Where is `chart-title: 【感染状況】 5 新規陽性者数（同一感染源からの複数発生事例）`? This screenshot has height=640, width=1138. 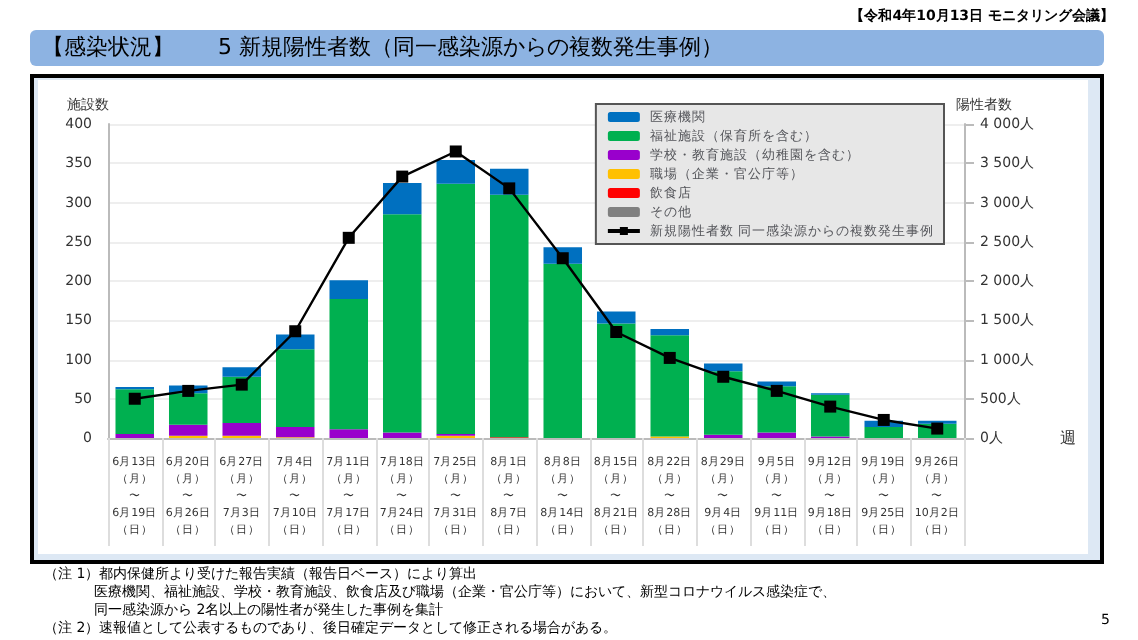
chart-title: 【感染状況】 5 新規陽性者数（同一感染源からの複数発生事例） is located at coordinates (567, 48).